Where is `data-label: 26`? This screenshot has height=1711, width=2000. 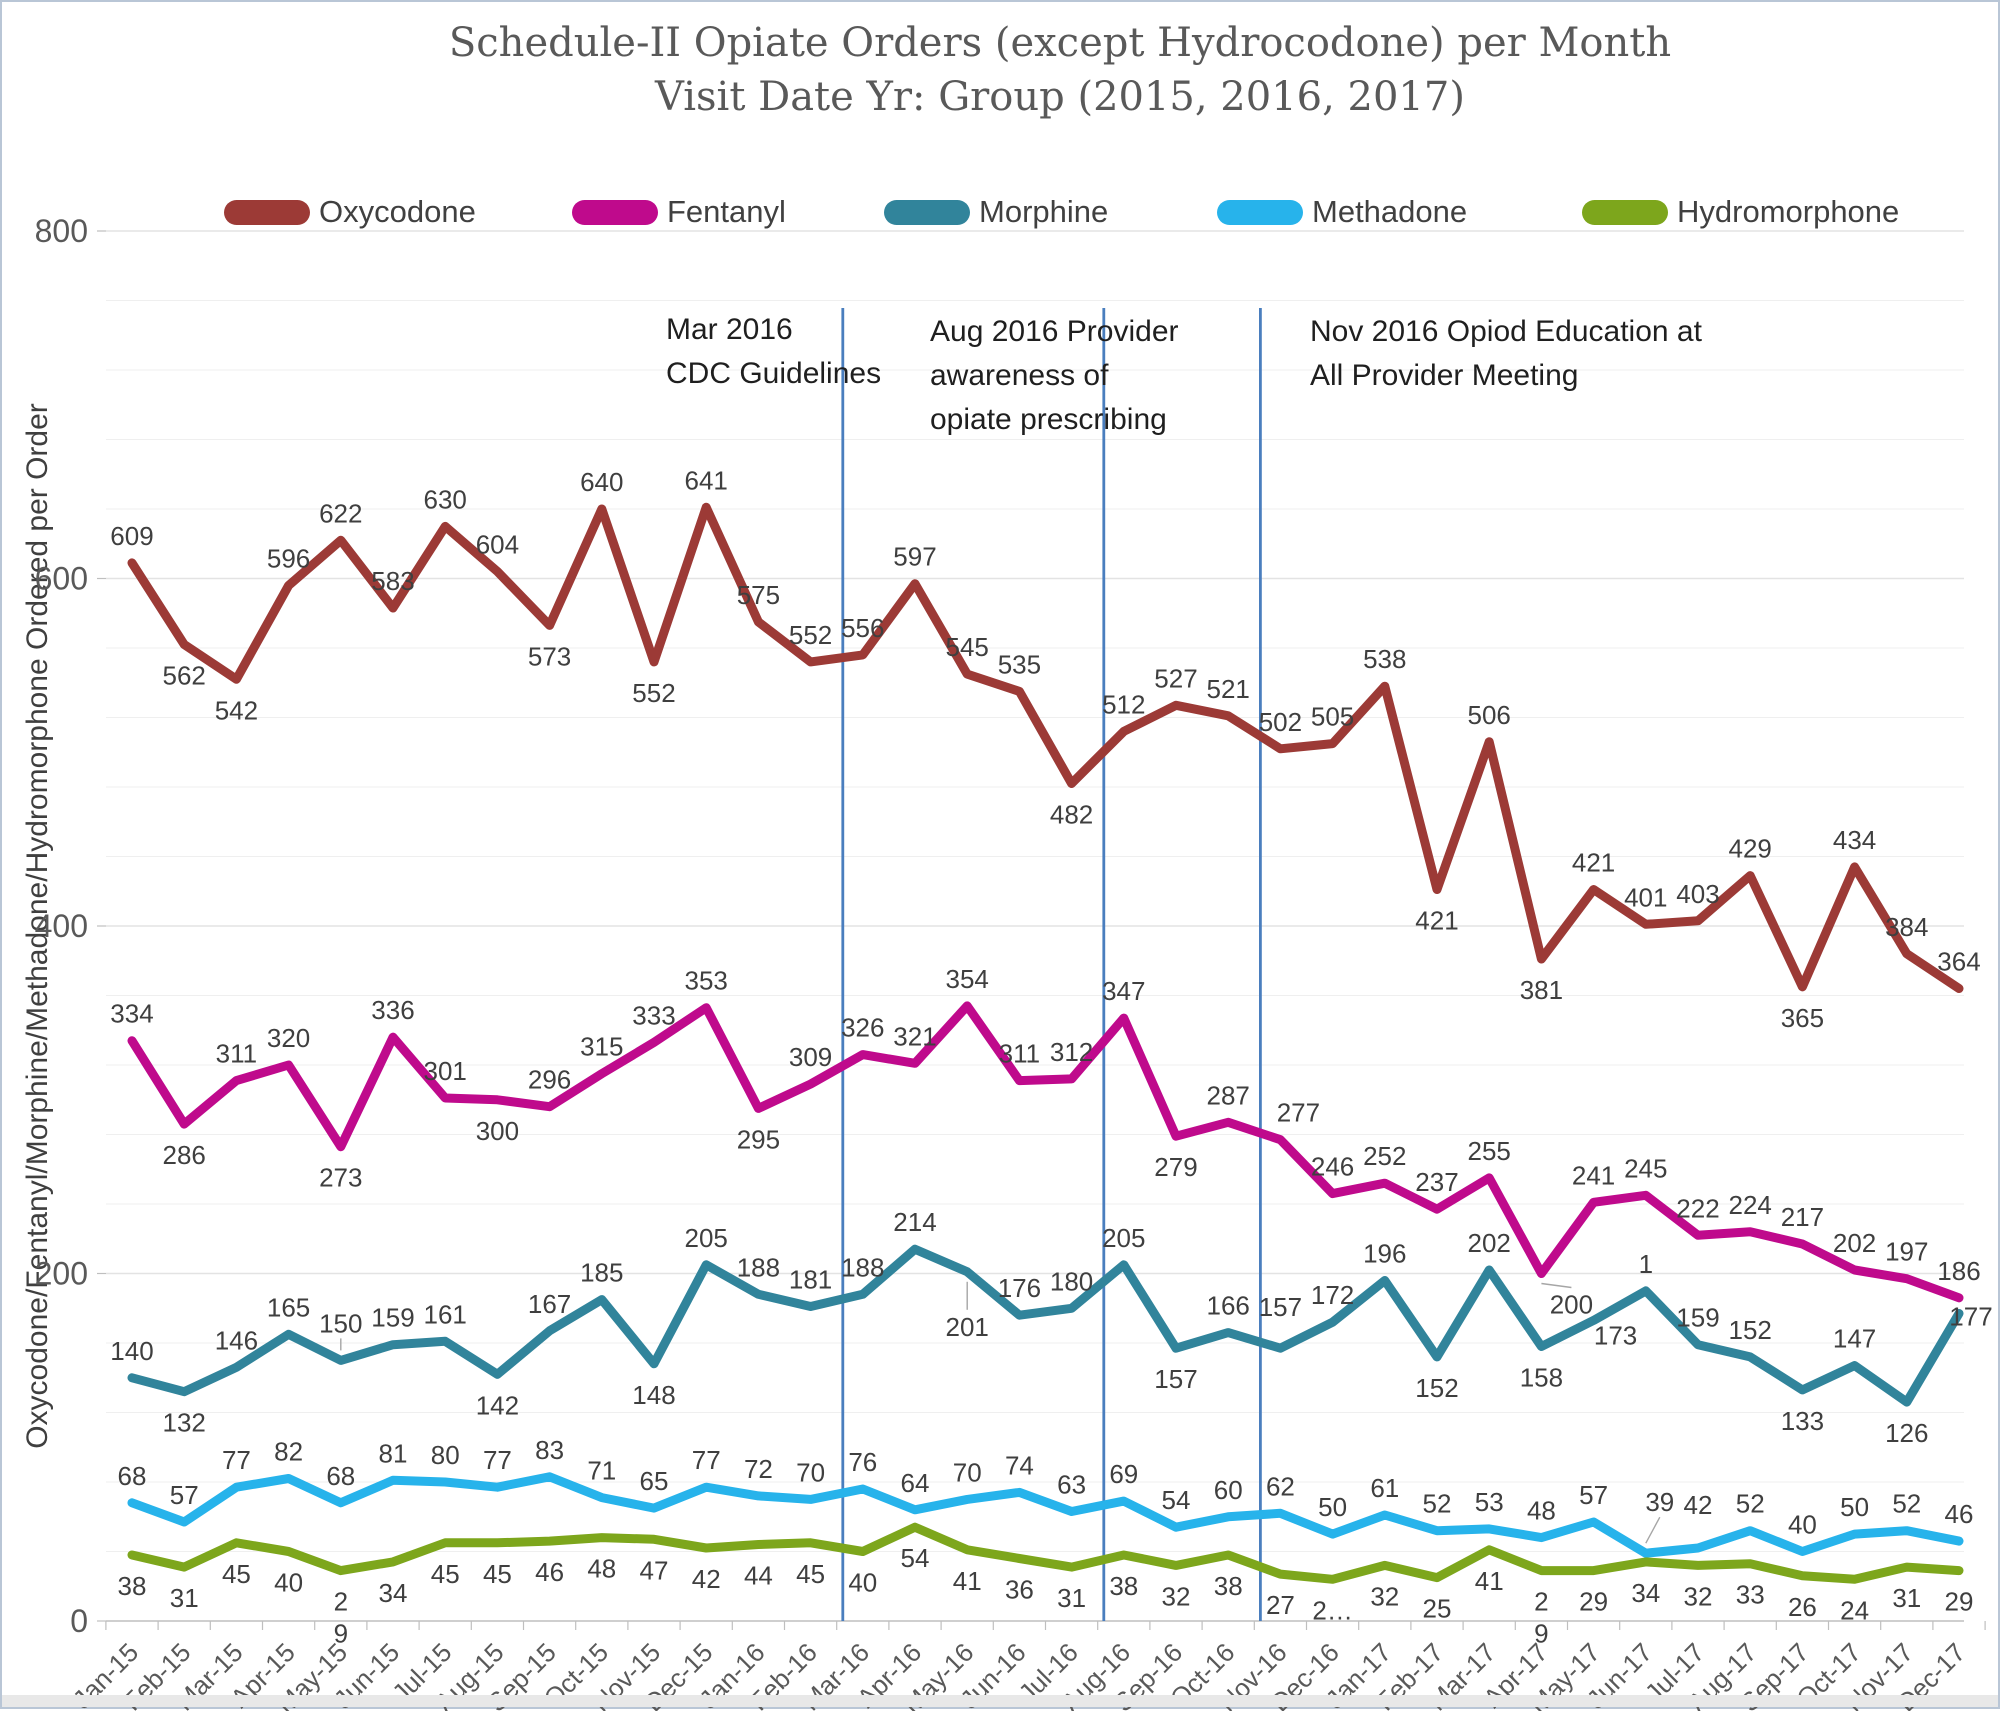 data-label: 26 is located at coordinates (1802, 1607).